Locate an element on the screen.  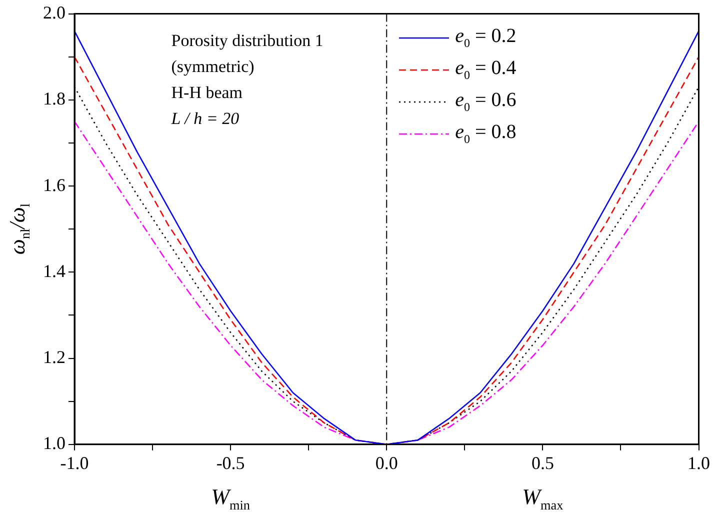
annotation: L / h = 20 is located at coordinates (205, 119).